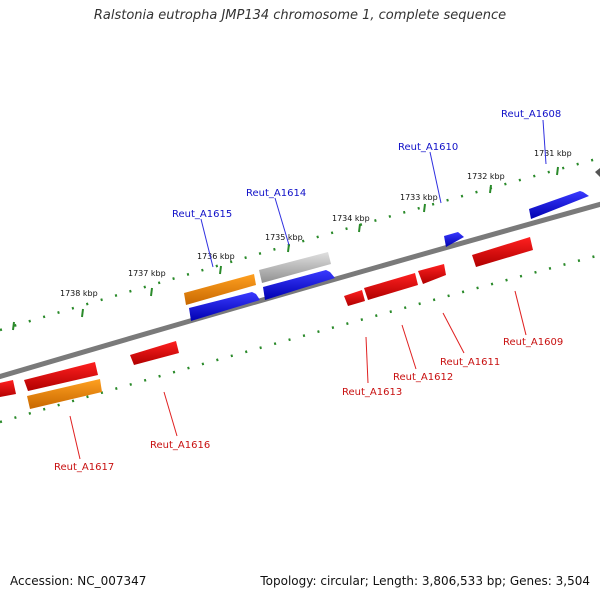  What do you see at coordinates (84, 467) in the screenshot?
I see `gene-label-reut-a1617: Reut_A1617` at bounding box center [84, 467].